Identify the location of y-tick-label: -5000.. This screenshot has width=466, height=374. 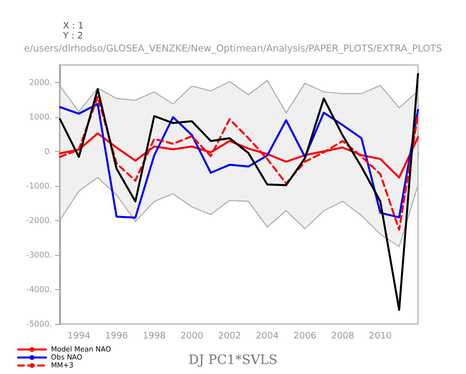
(39, 324).